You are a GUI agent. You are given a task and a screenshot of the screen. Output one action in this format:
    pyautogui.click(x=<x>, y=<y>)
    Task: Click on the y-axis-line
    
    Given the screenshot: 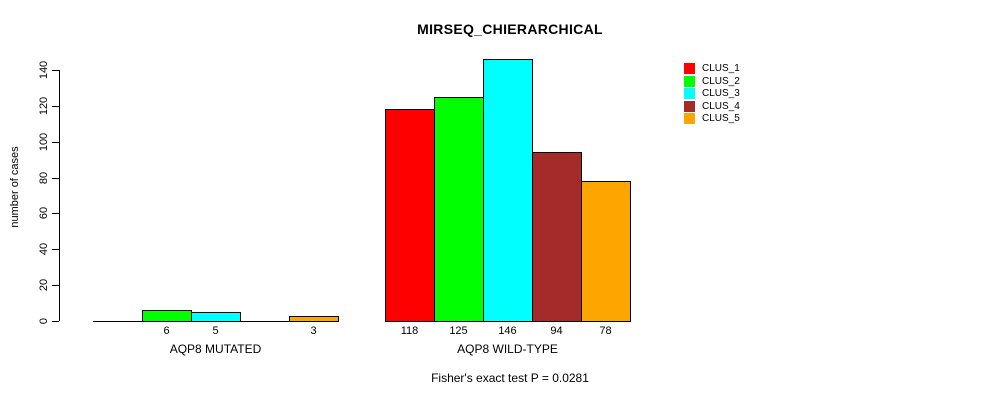 What is the action you would take?
    pyautogui.click(x=59, y=195)
    